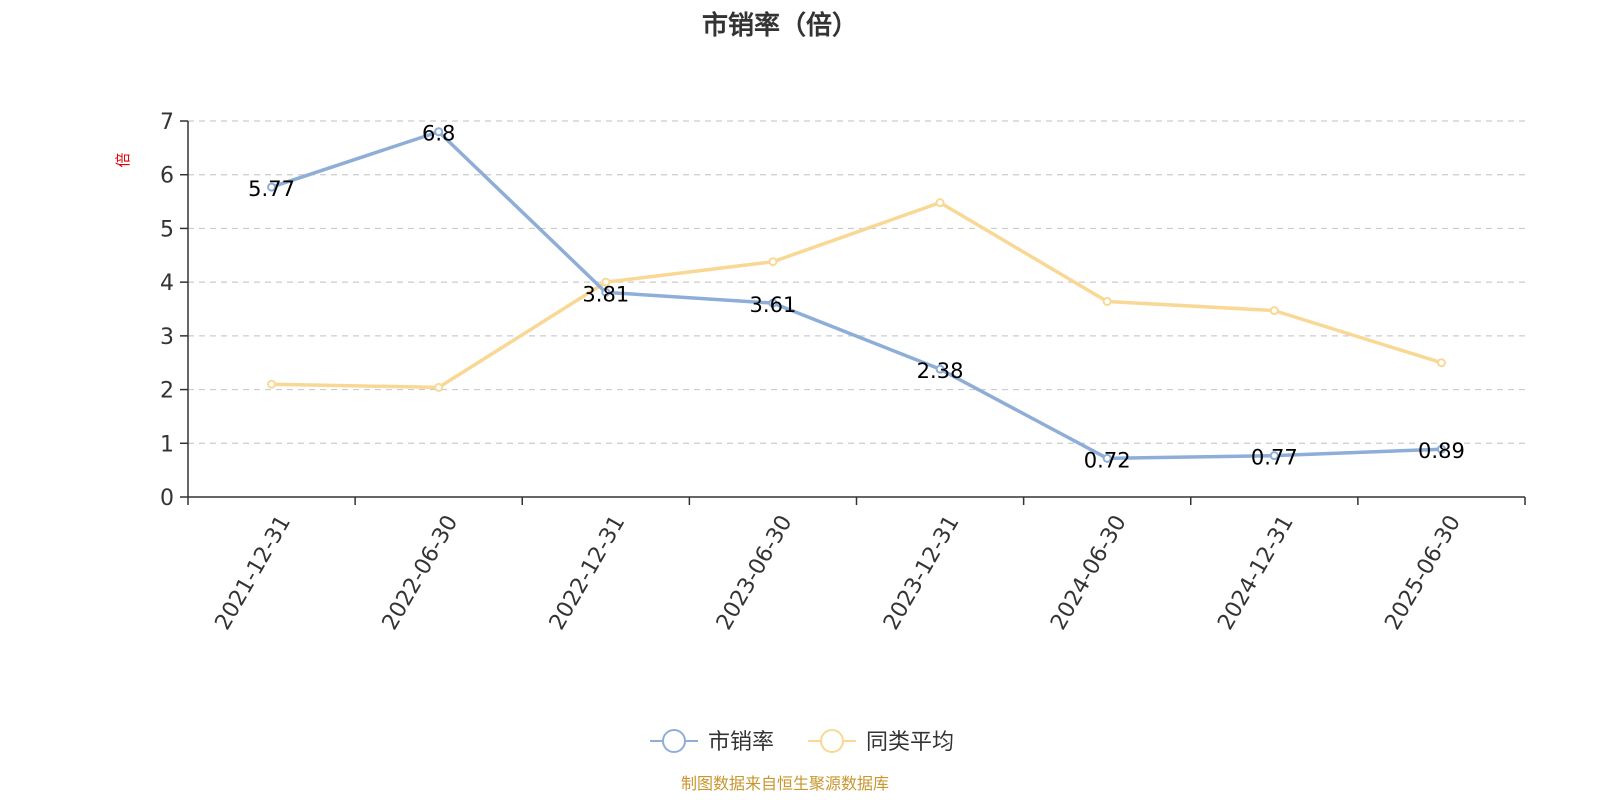 Image resolution: width=1600 pixels, height=800 pixels. I want to click on data-label: 3.61, so click(773, 305).